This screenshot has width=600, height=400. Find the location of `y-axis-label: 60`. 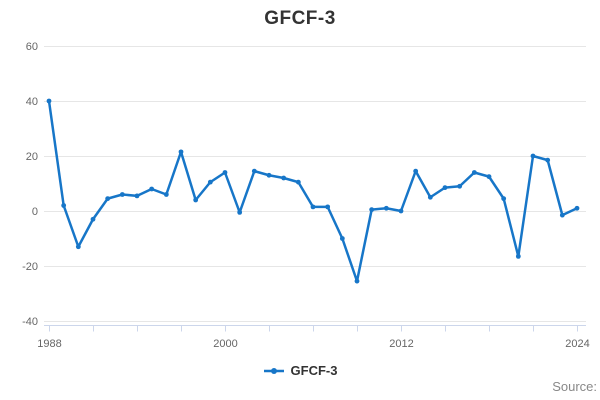

y-axis-label: 60 is located at coordinates (32, 47).